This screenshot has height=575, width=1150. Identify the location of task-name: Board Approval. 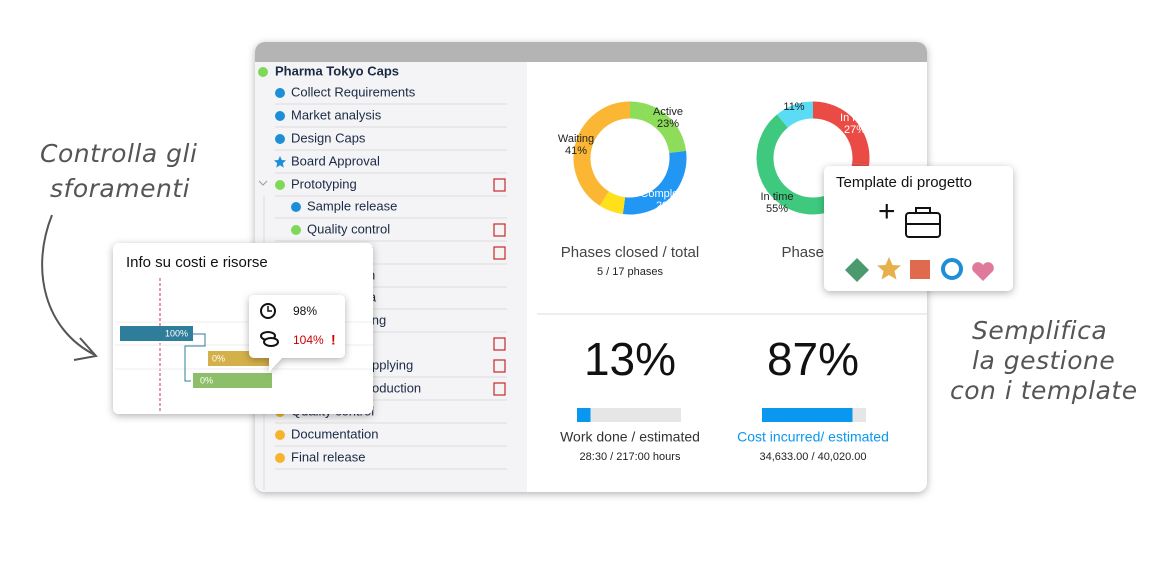
(335, 160).